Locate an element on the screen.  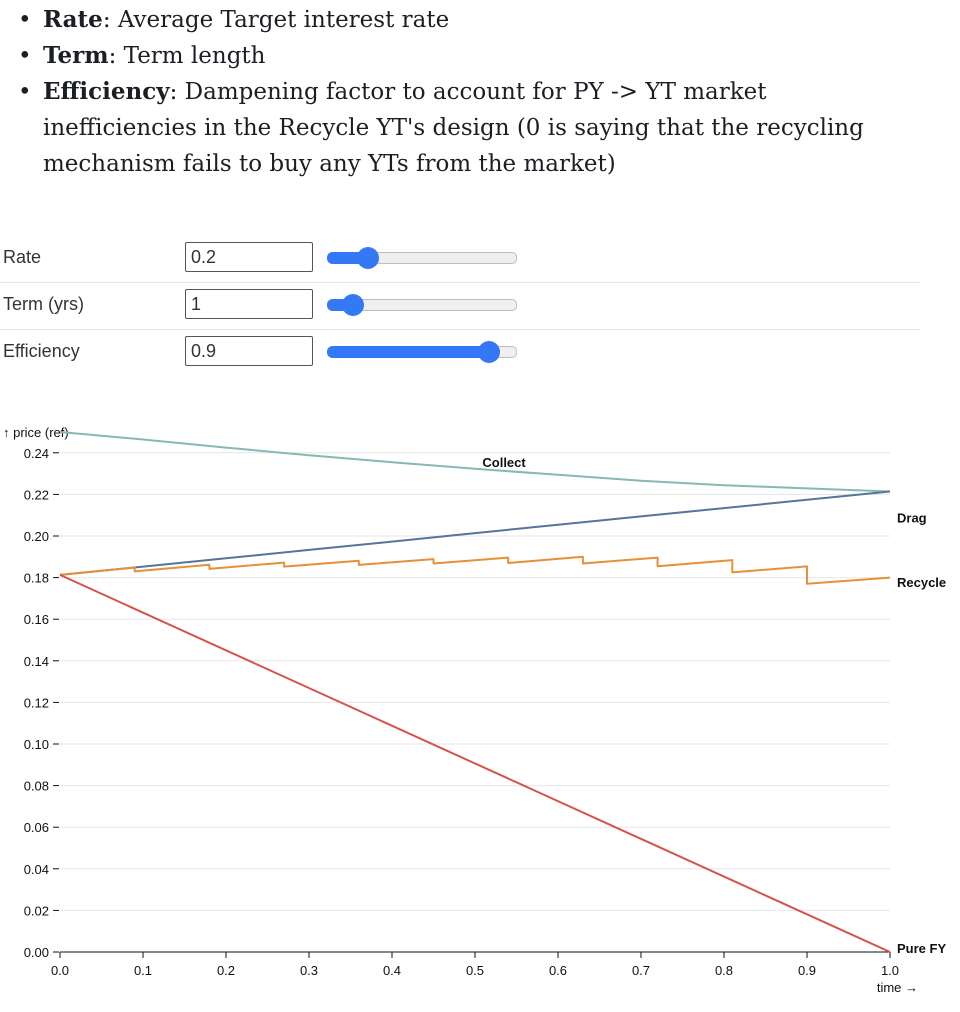
x-tick-label: 0.5 is located at coordinates (475, 970).